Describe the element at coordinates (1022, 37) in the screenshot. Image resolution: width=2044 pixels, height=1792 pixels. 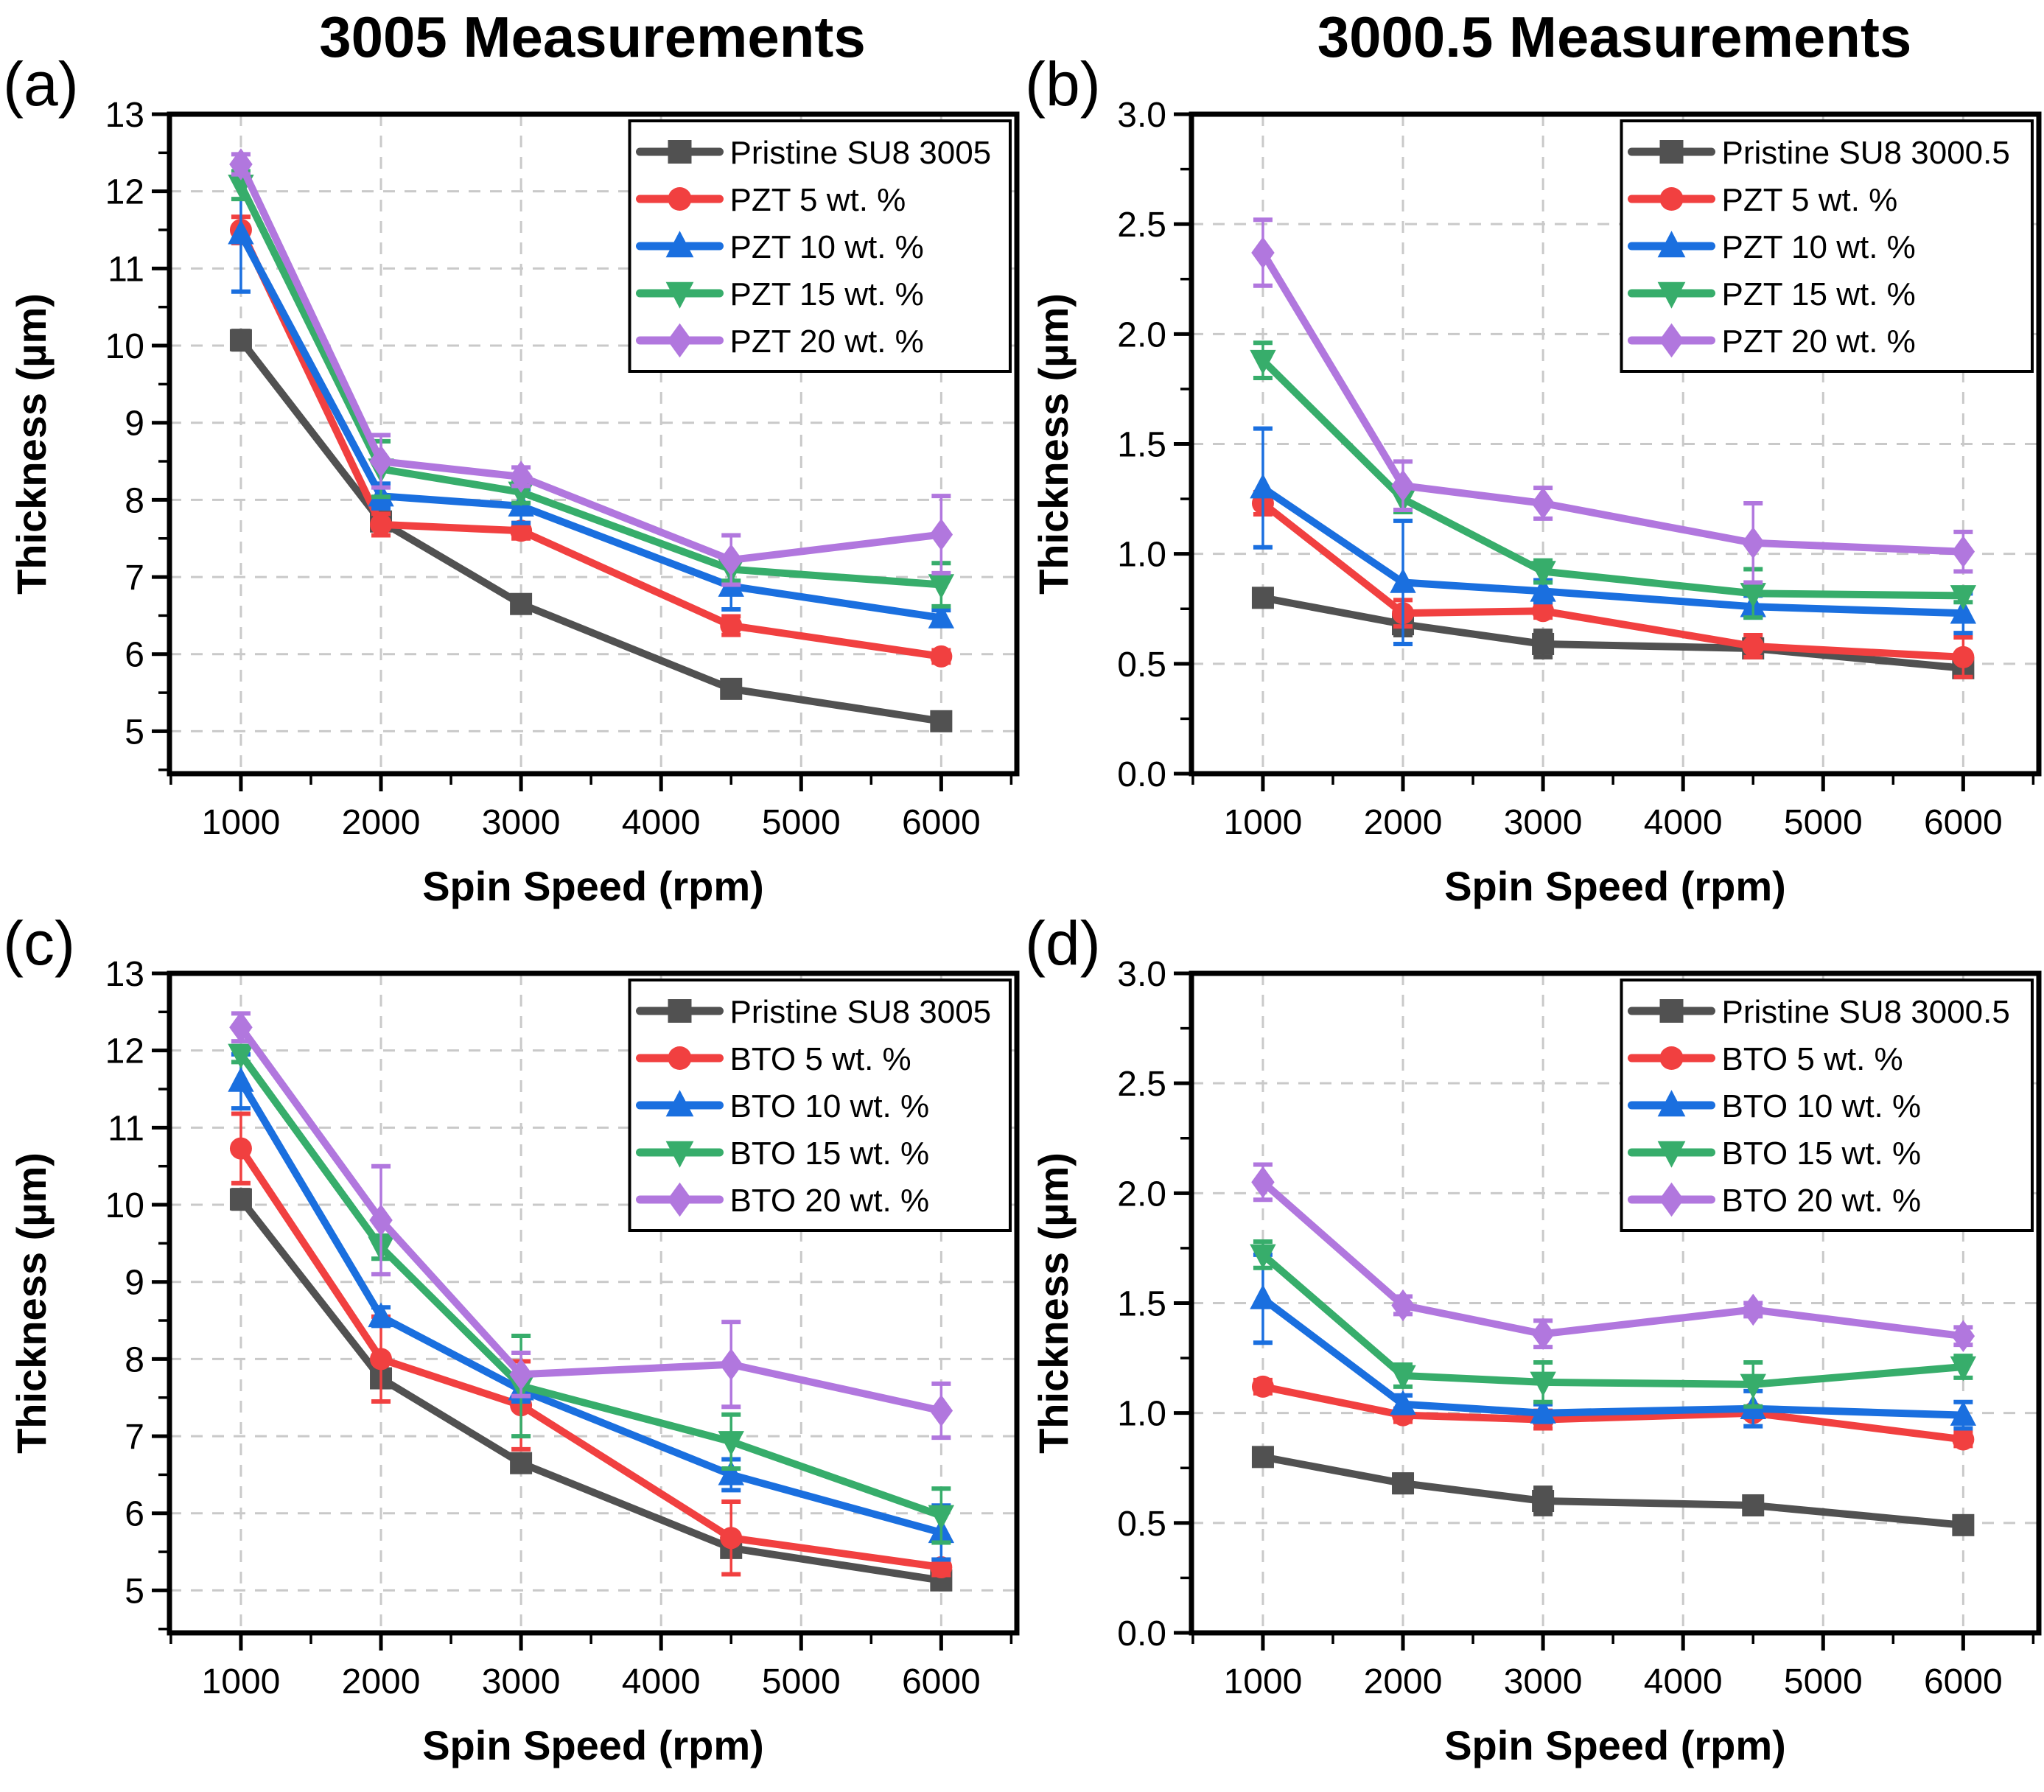
I see `column-titles: 3005 Measurements 3000.5 Measurements` at that location.